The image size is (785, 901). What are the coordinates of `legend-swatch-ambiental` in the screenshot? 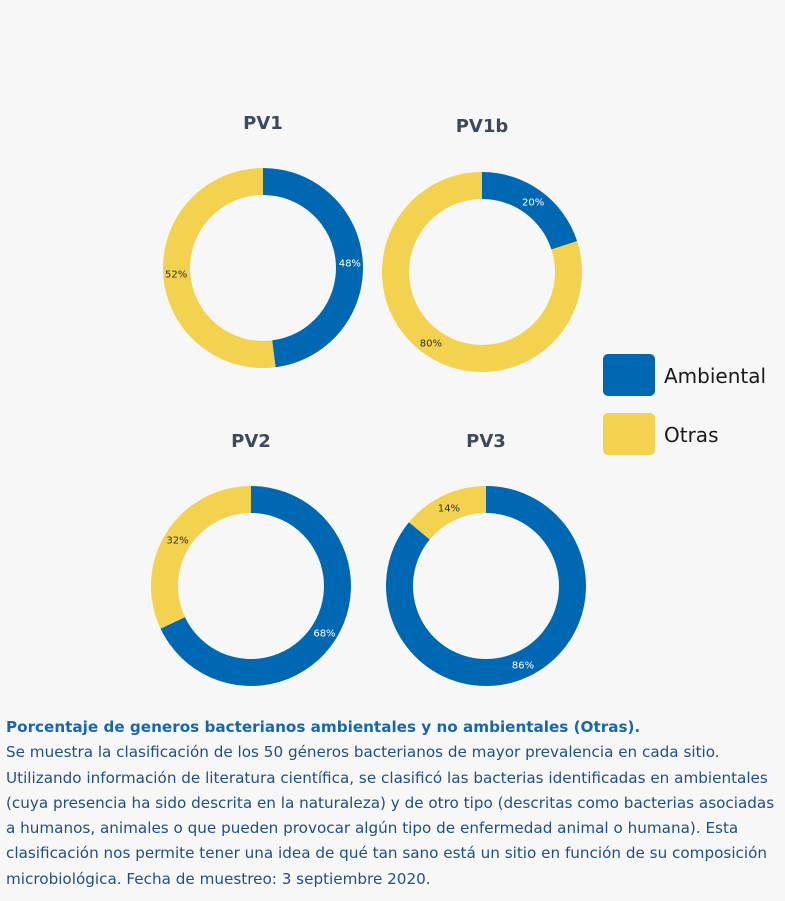 It's located at (629, 375).